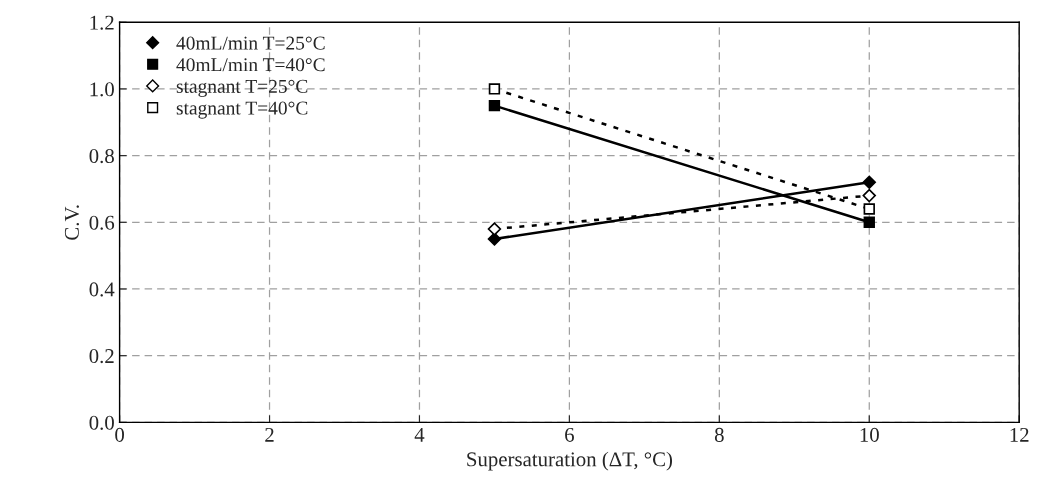 This screenshot has width=1040, height=494. What do you see at coordinates (242, 110) in the screenshot?
I see `legend-label: stagnant T=40°C` at bounding box center [242, 110].